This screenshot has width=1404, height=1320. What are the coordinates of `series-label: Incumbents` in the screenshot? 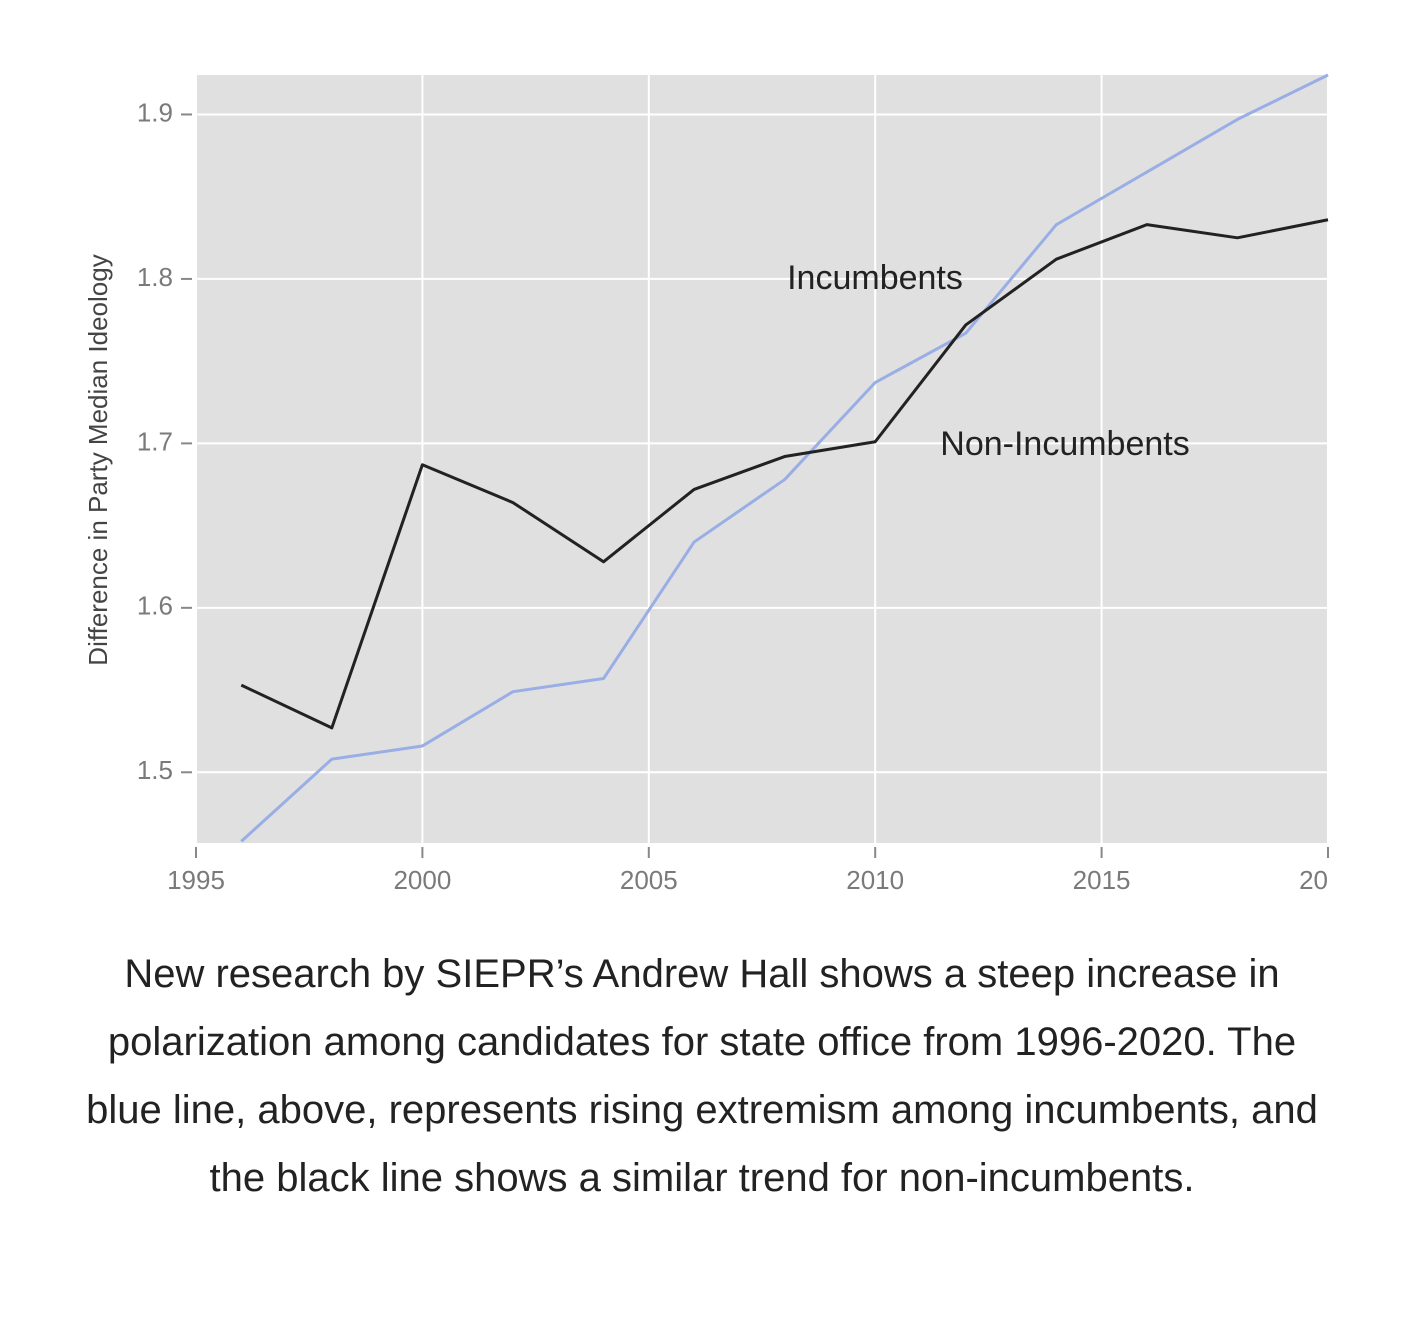 It's located at (875, 278).